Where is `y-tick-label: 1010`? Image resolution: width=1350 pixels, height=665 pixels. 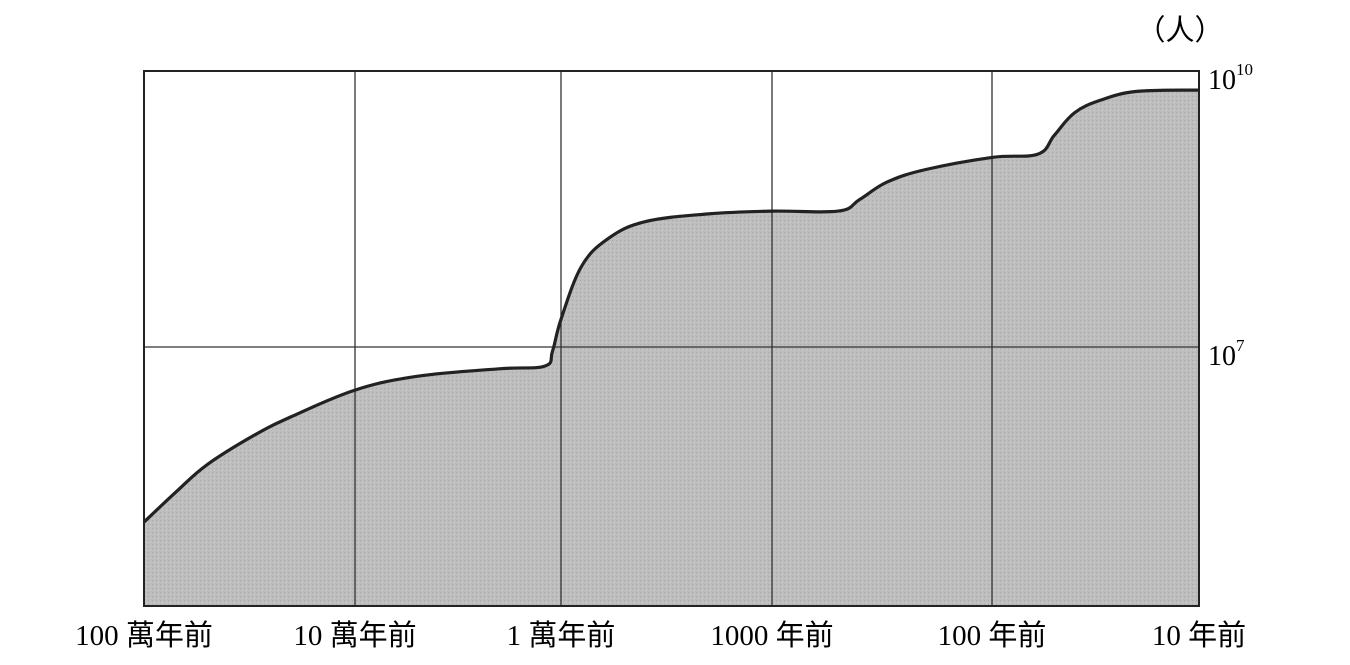 y-tick-label: 1010 is located at coordinates (1230, 78).